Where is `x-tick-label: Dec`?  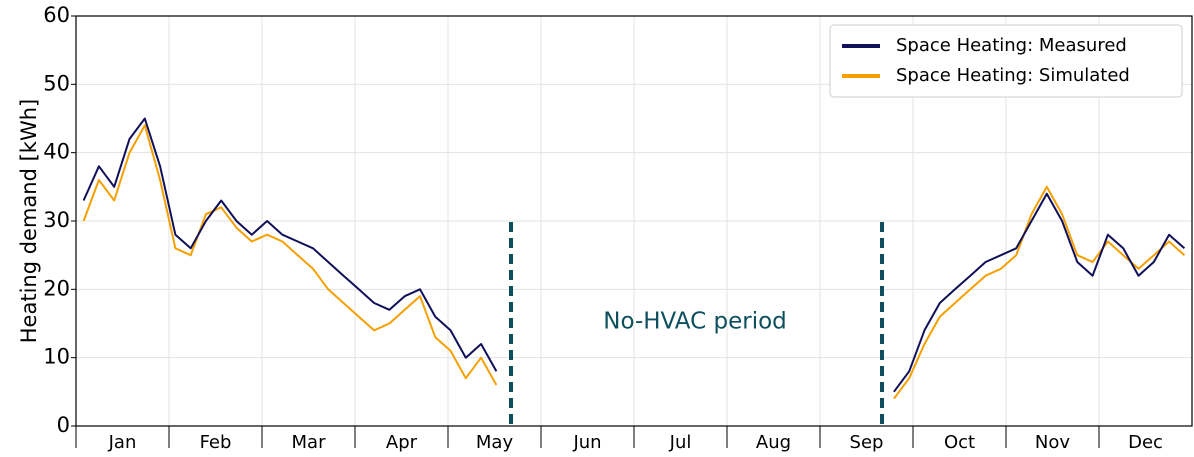 x-tick-label: Dec is located at coordinates (1145, 442).